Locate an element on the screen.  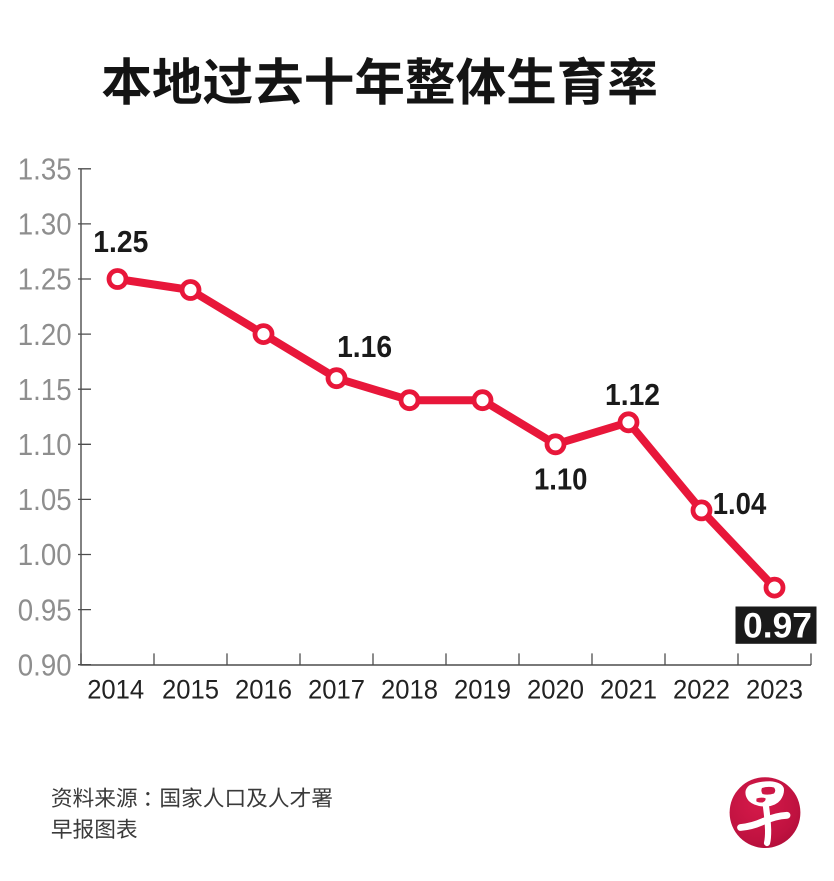
svg-text: 1.35 is located at coordinates (45, 169).